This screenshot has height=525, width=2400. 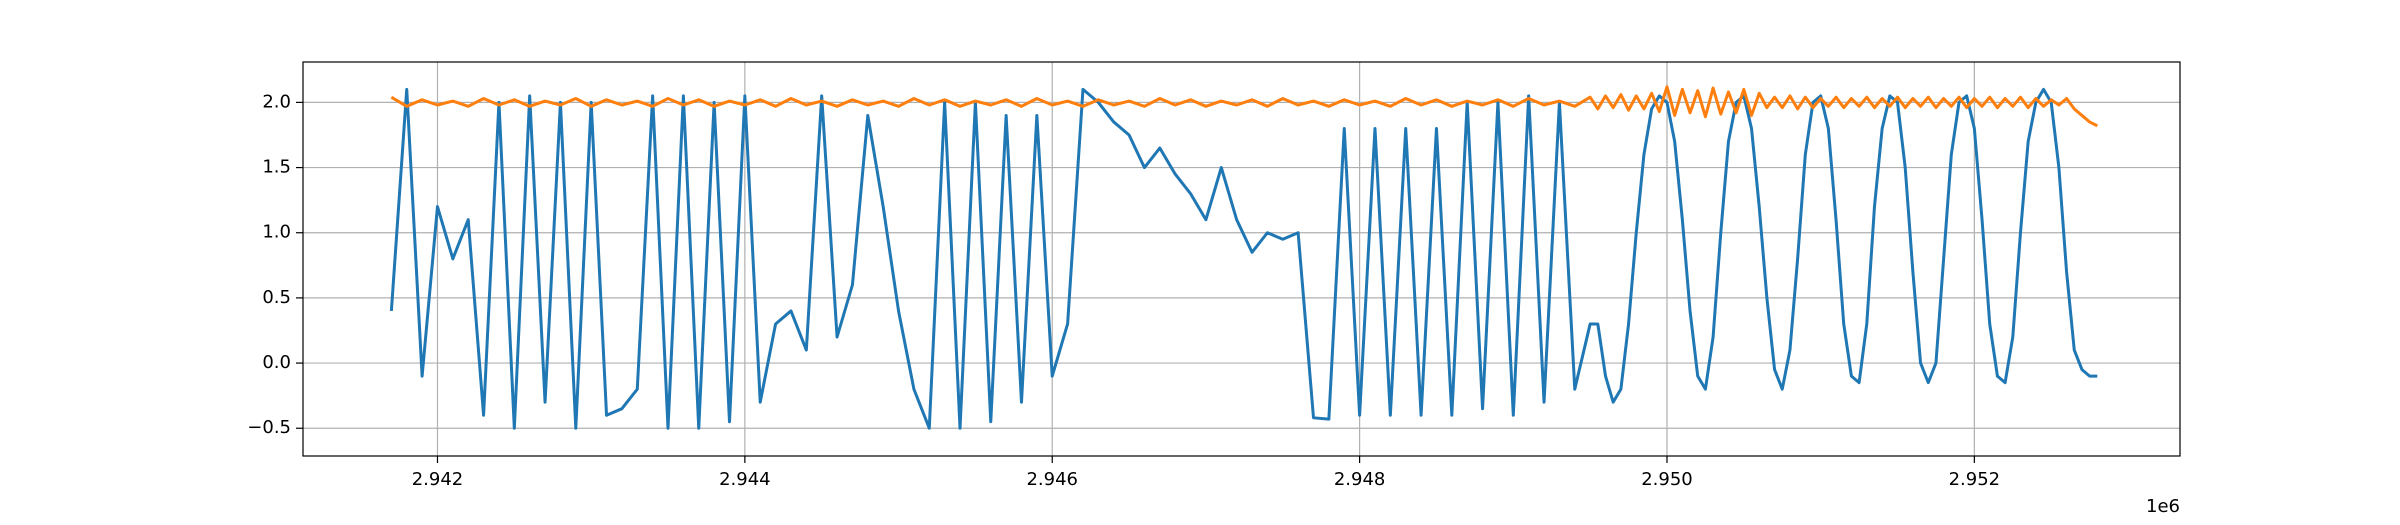 I want to click on y-tick-label: −0.5, so click(x=269, y=427).